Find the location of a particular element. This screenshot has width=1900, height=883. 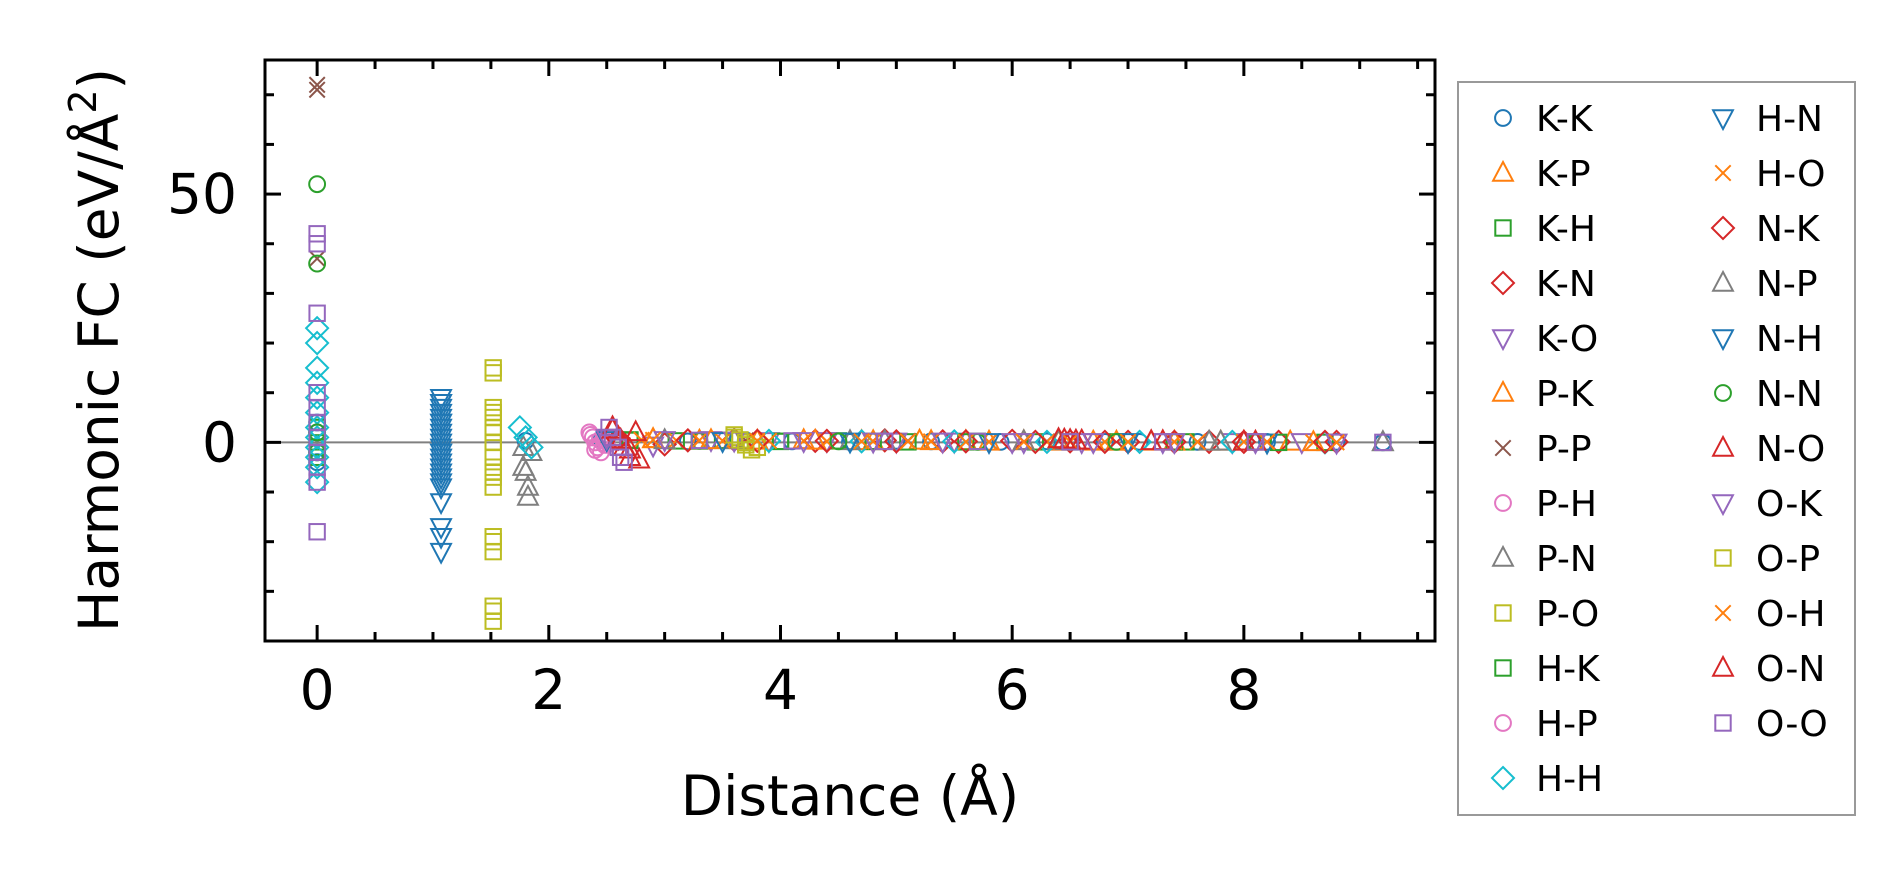

legend-label: N-N is located at coordinates (1789, 394).